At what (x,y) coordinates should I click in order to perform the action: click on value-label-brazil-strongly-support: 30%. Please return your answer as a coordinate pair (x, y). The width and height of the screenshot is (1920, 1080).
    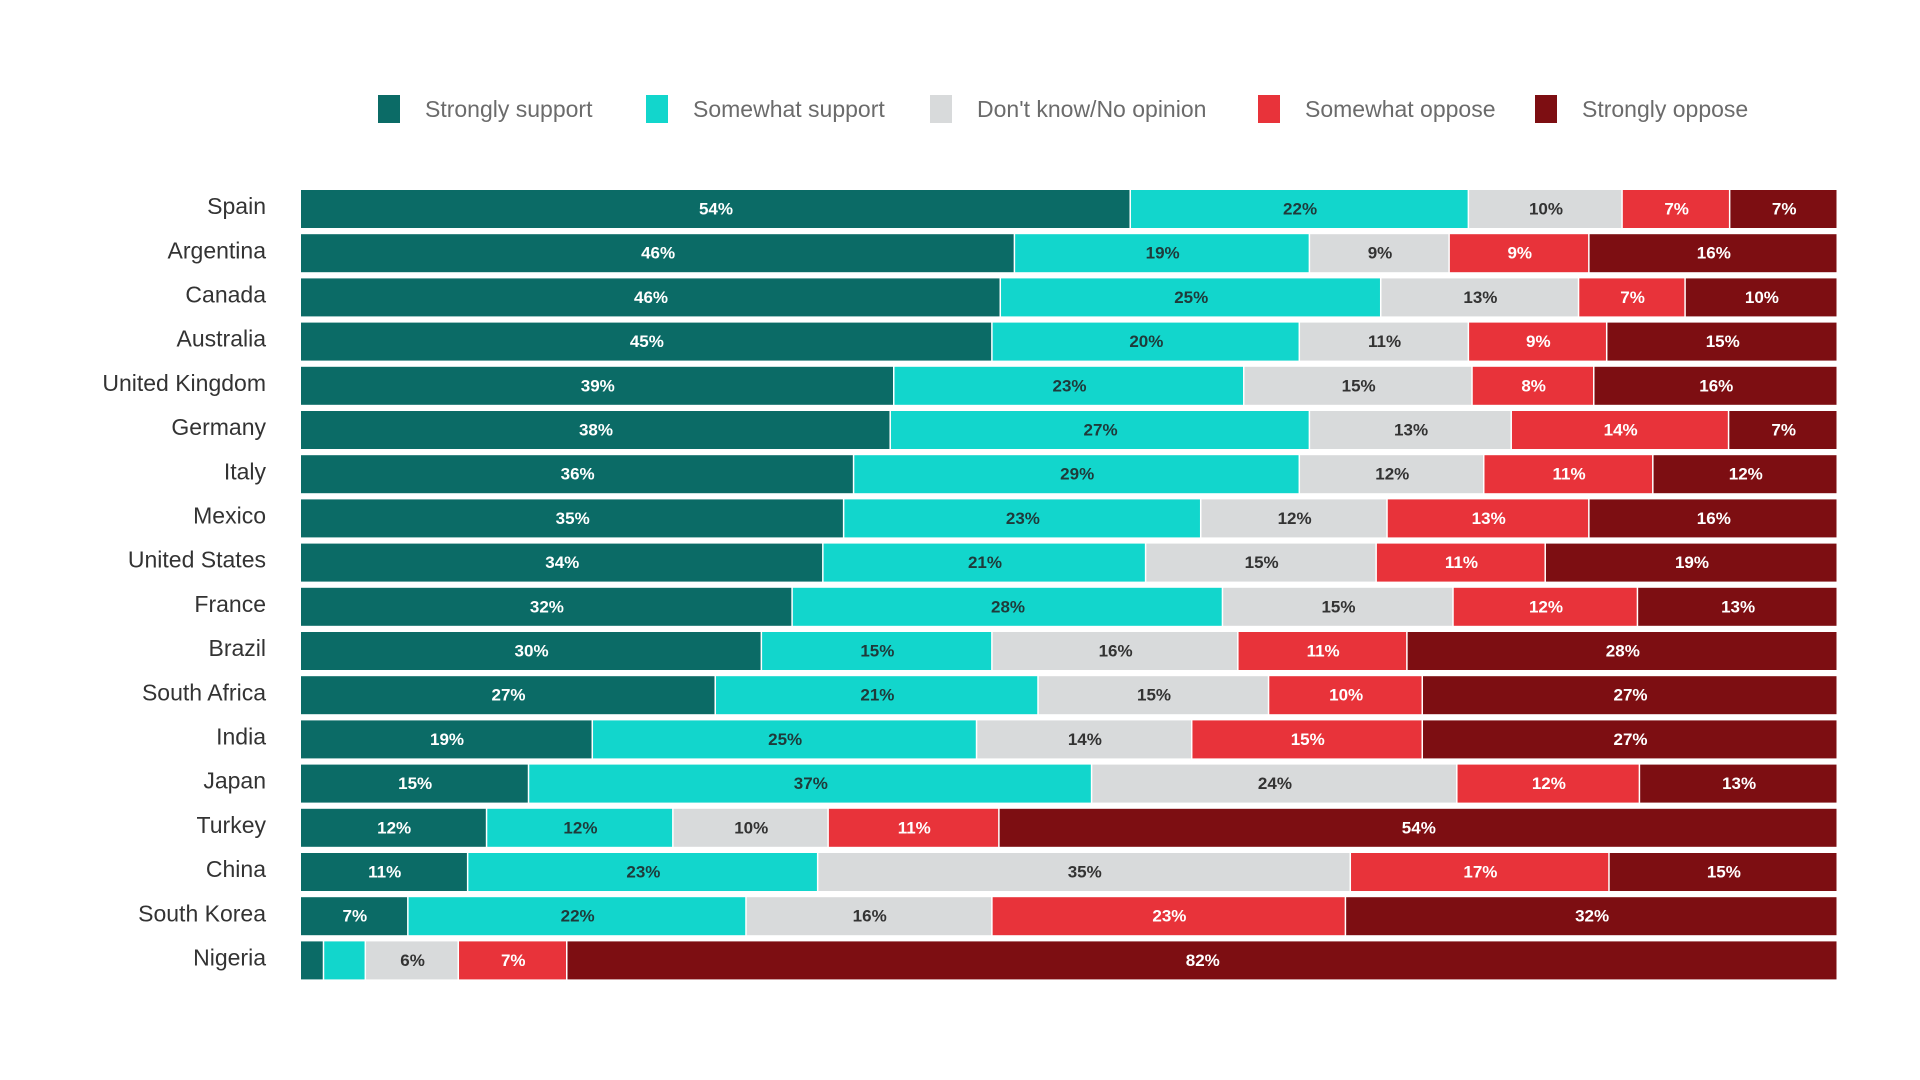
    Looking at the image, I should click on (532, 650).